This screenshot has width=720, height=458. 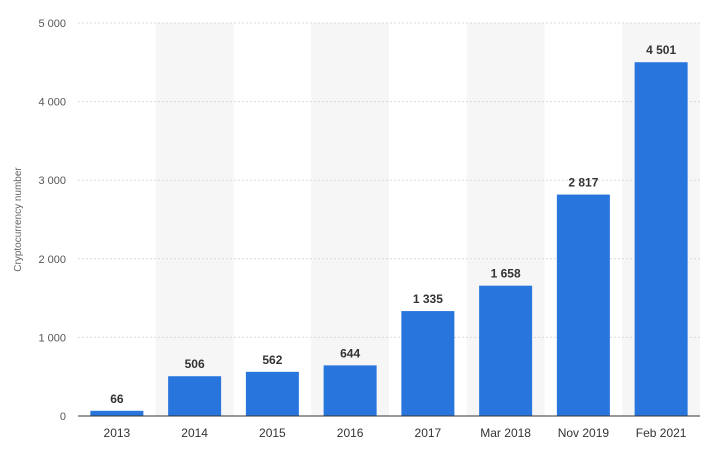 I want to click on data-label: 1 335, so click(x=428, y=299).